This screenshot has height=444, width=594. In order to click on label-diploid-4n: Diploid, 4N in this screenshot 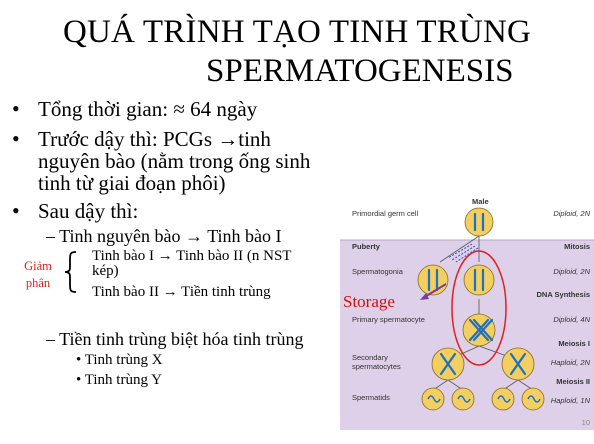, I will do `click(571, 319)`.